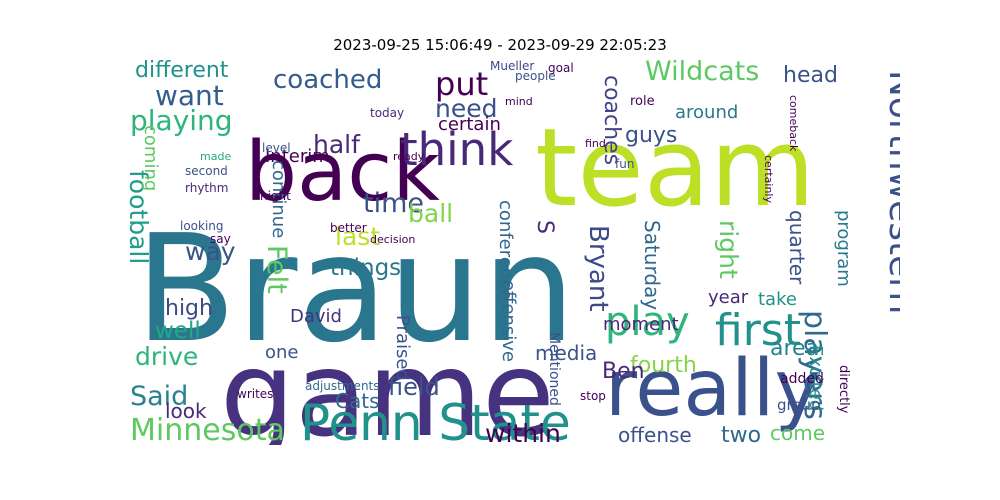 The image size is (1000, 500). Describe the element at coordinates (535, 76) in the screenshot. I see `cloud-word: people` at that location.